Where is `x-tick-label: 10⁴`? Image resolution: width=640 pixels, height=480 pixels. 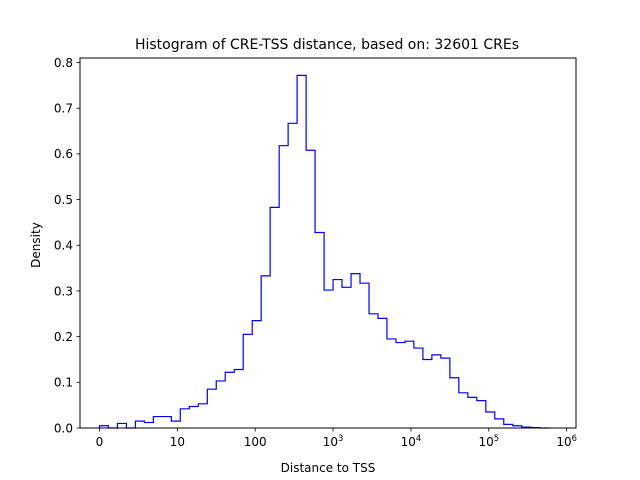
x-tick-label: 10⁴ is located at coordinates (411, 441).